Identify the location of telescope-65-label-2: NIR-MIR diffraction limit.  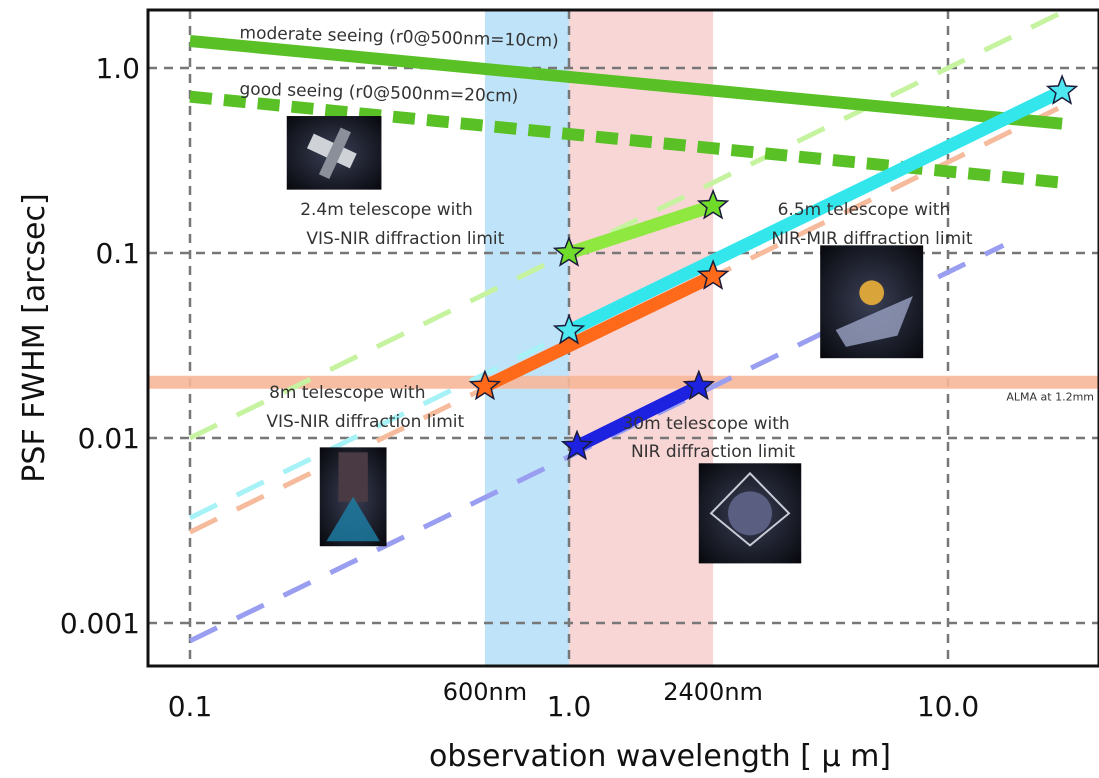
(872, 239).